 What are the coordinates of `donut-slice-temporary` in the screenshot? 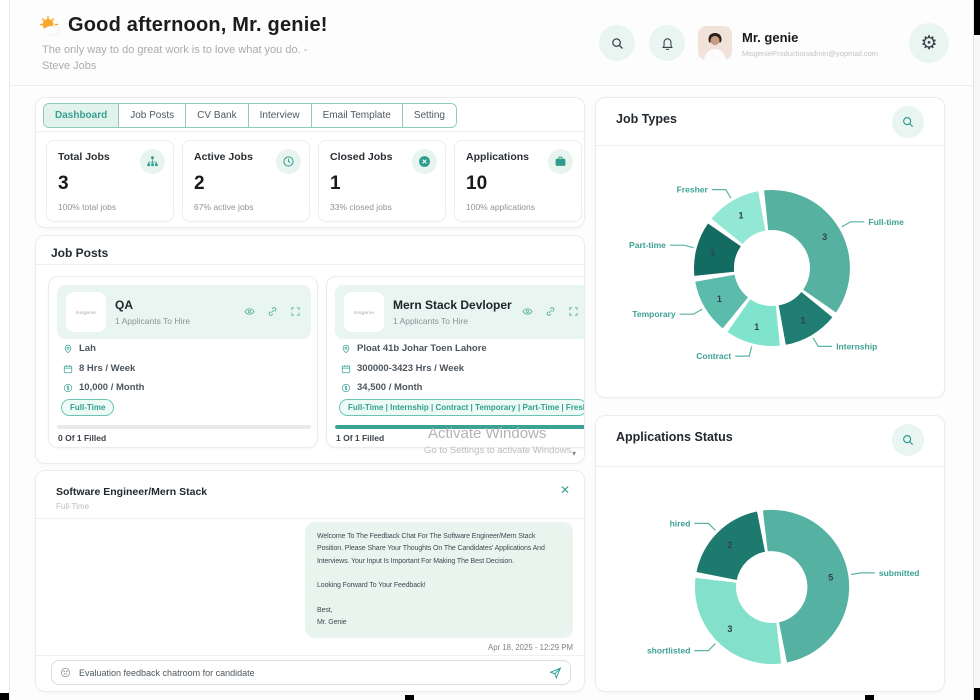 It's located at (721, 301).